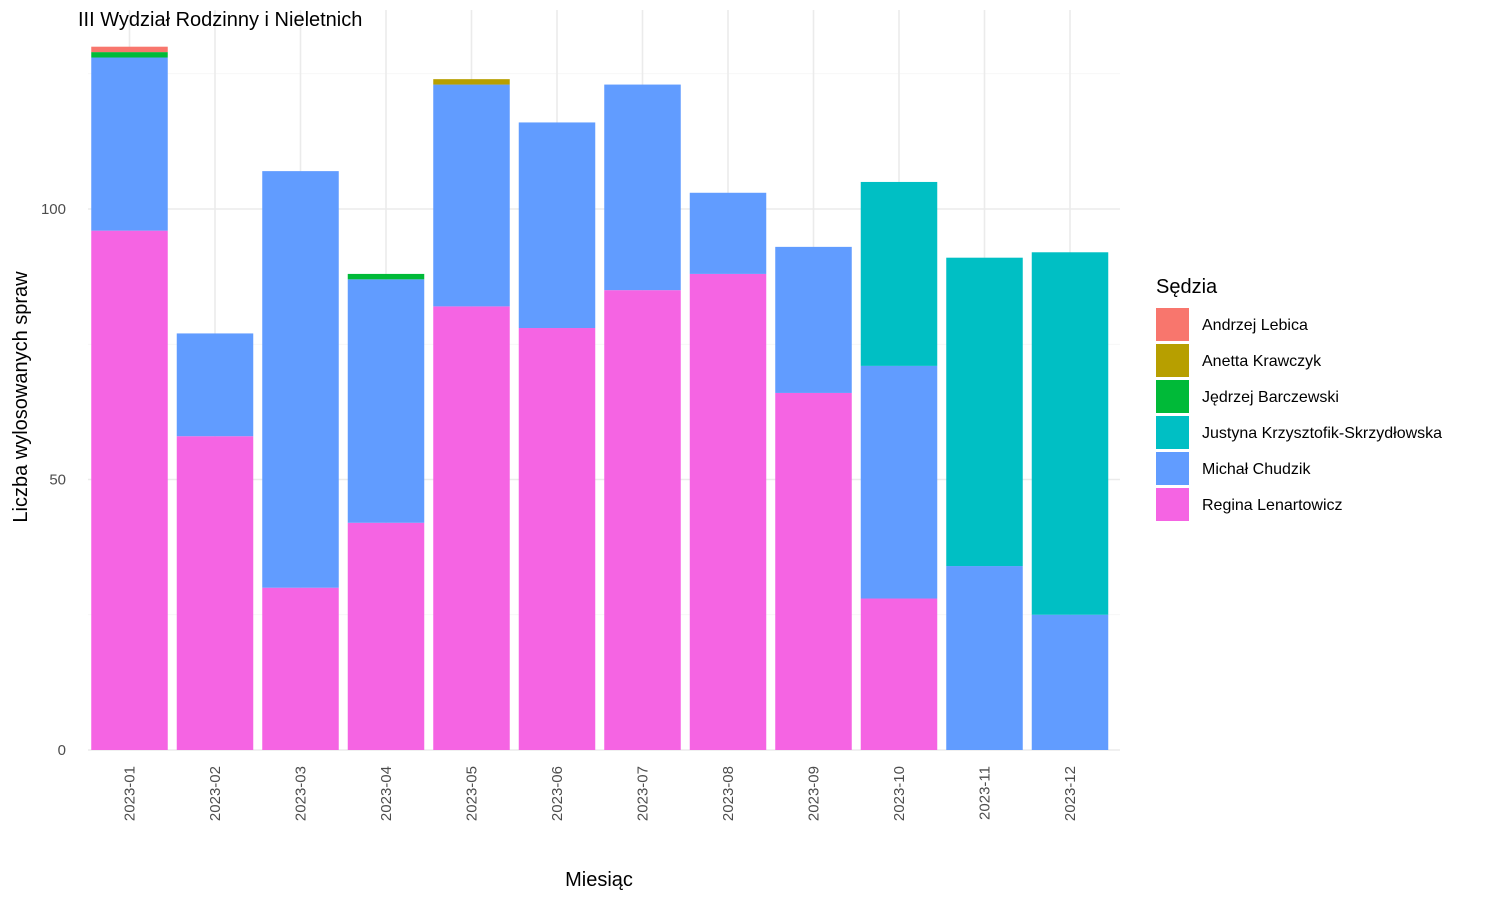 The height and width of the screenshot is (905, 1500). I want to click on legend-title: Sędzia, so click(1187, 287).